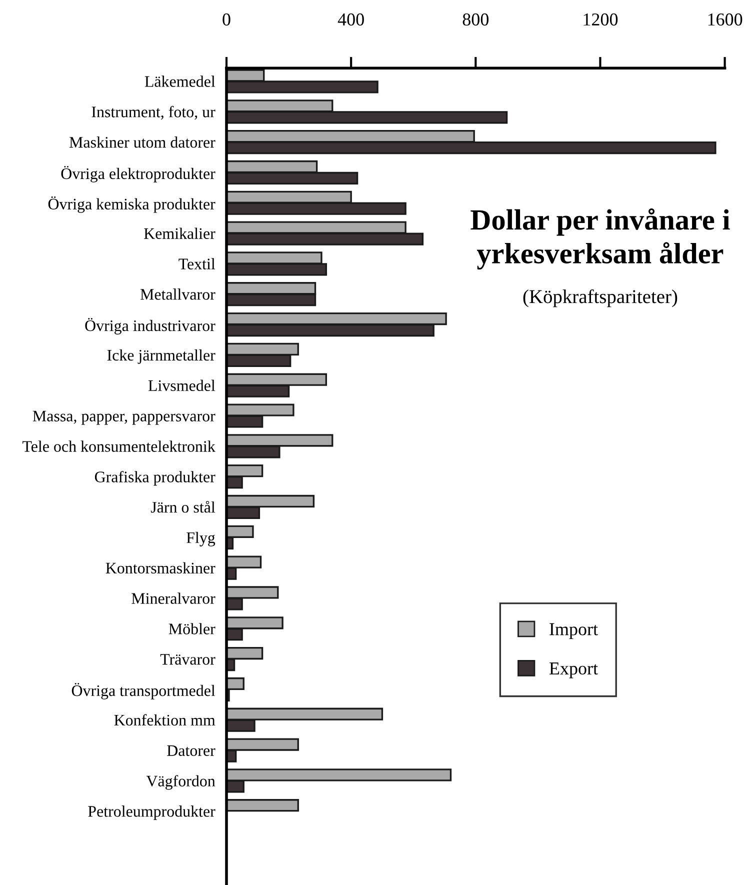  What do you see at coordinates (182, 386) in the screenshot?
I see `y-tick-label: Livsmedel` at bounding box center [182, 386].